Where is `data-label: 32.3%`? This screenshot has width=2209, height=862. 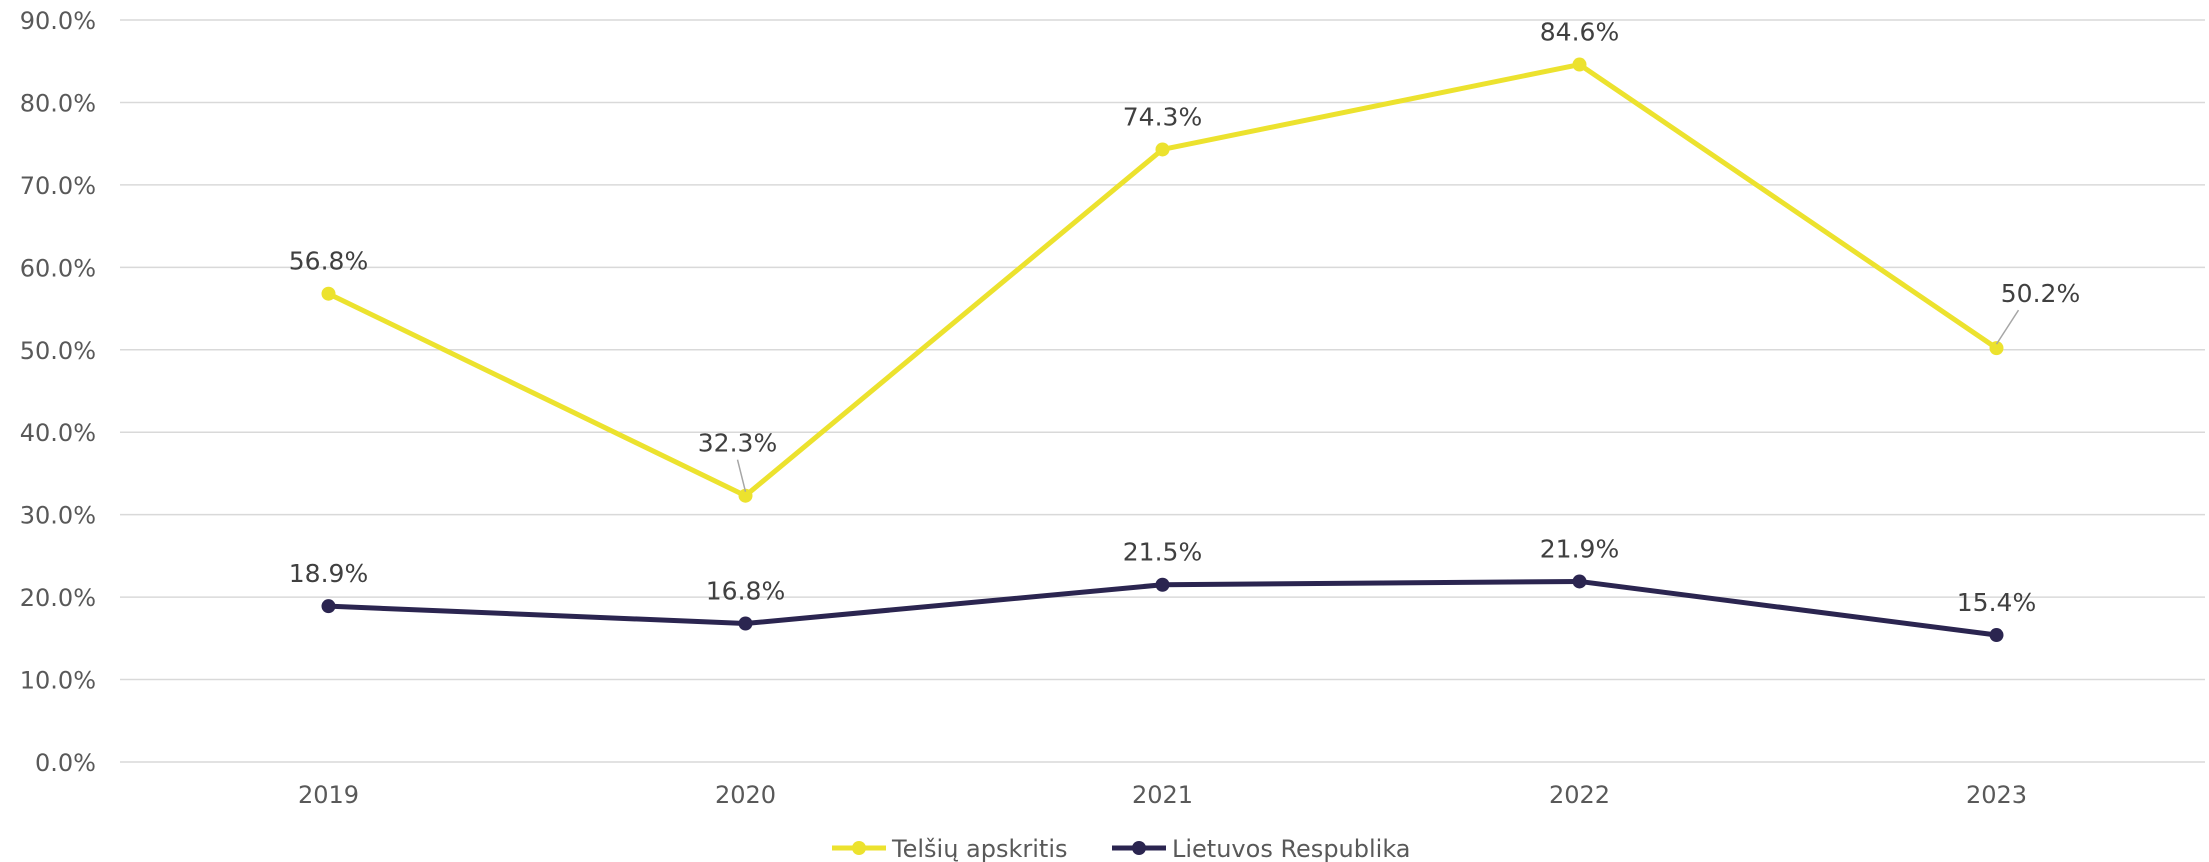 data-label: 32.3% is located at coordinates (737, 443).